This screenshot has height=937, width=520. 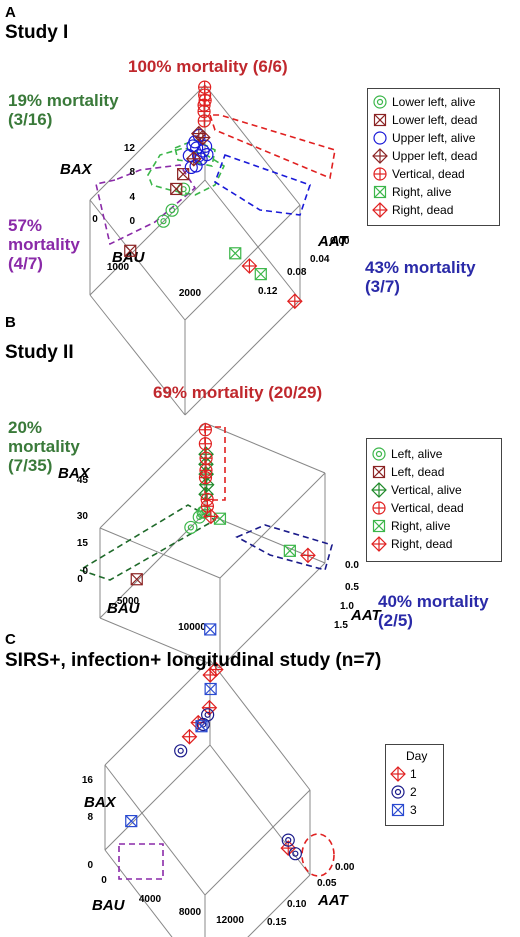 What do you see at coordinates (277, 922) in the screenshot?
I see `panel-c-tick-aat: 0.15` at bounding box center [277, 922].